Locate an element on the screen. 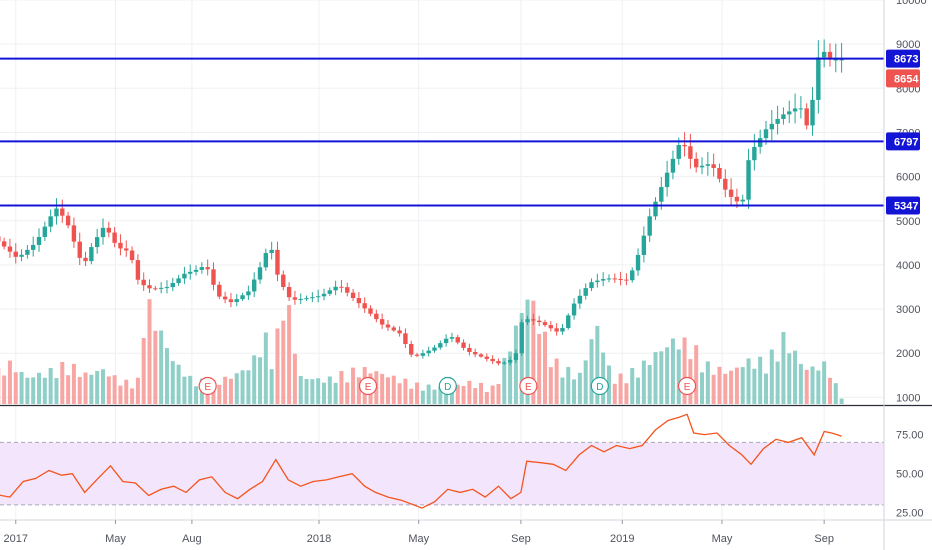  price-tick-label: 4000 is located at coordinates (908, 266).